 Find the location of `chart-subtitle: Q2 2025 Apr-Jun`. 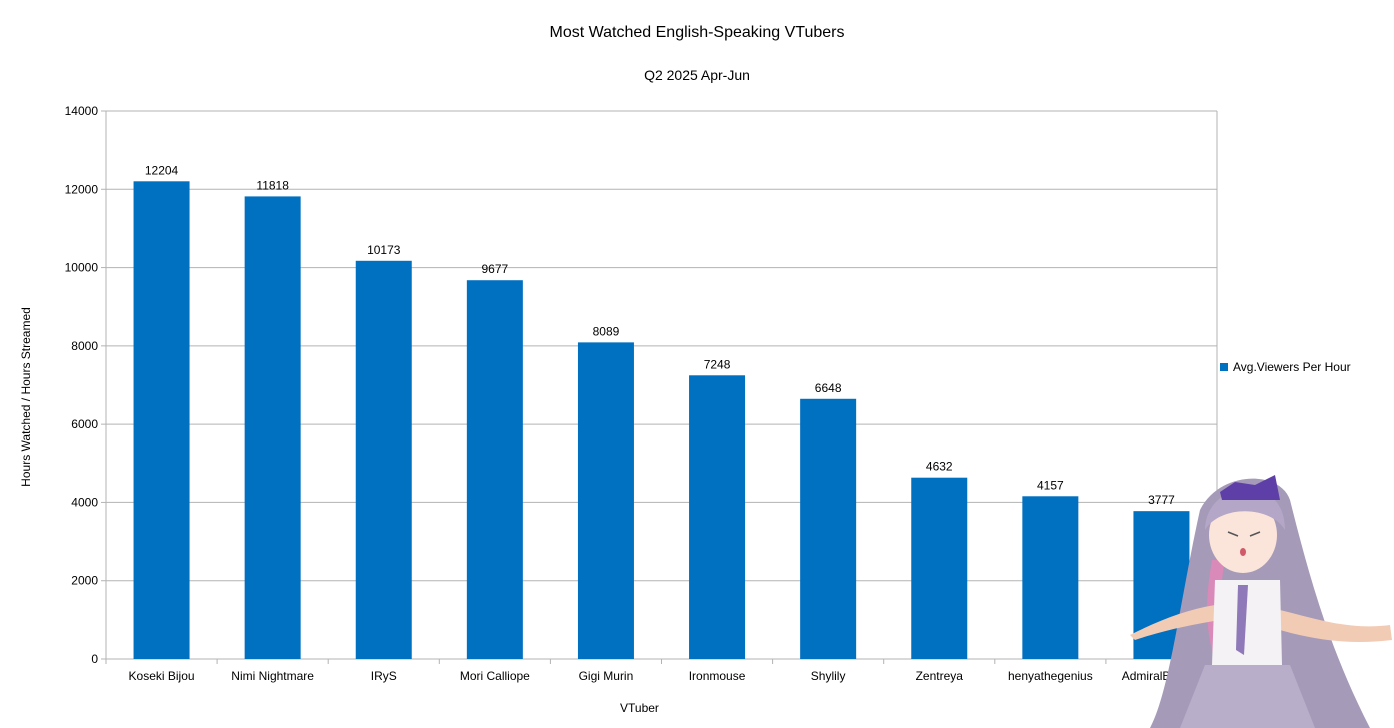

chart-subtitle: Q2 2025 Apr-Jun is located at coordinates (697, 75).